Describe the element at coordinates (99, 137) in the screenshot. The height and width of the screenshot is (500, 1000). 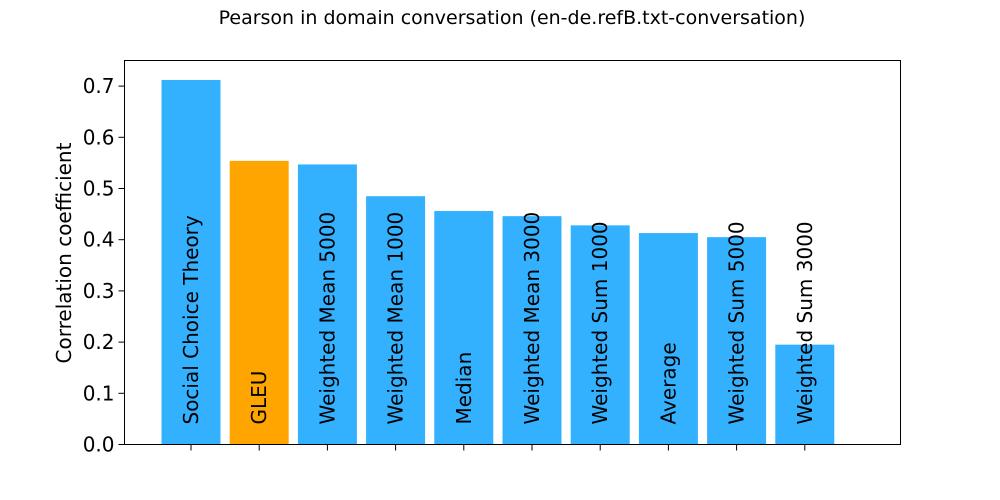
I see `y-tick-label: 0.6` at that location.